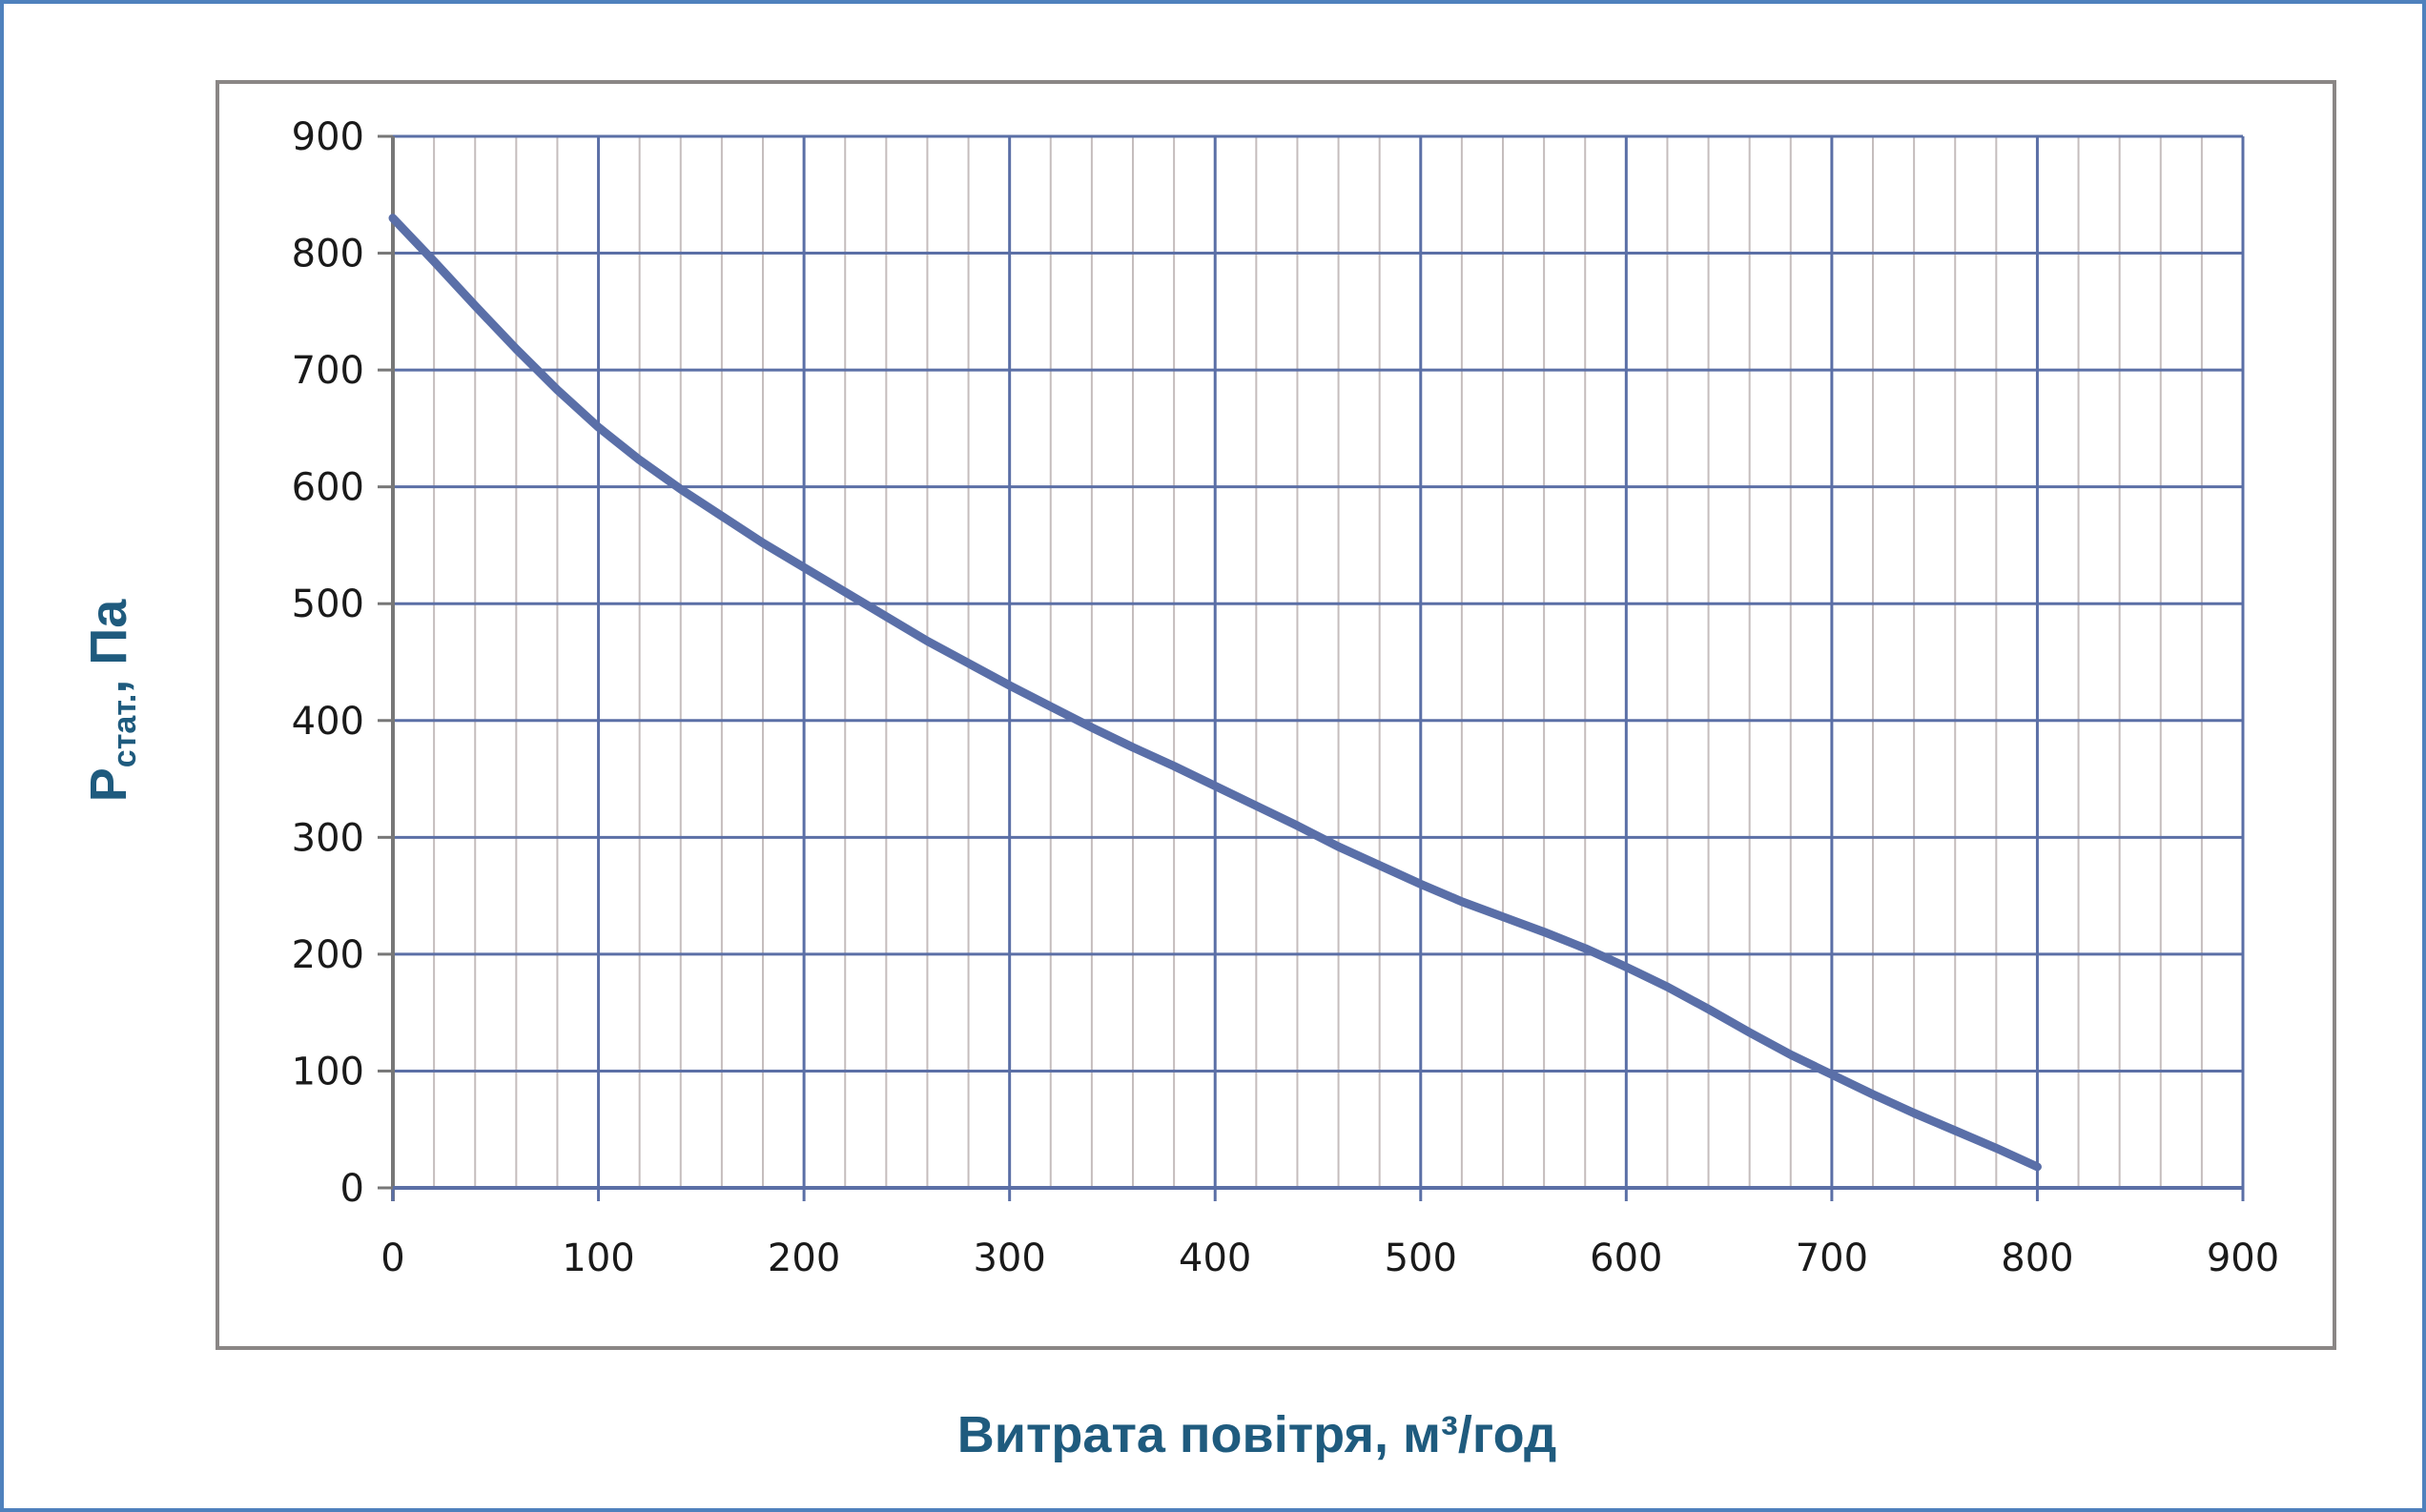 Image resolution: width=2426 pixels, height=1512 pixels. I want to click on y-tick-label: 300, so click(328, 838).